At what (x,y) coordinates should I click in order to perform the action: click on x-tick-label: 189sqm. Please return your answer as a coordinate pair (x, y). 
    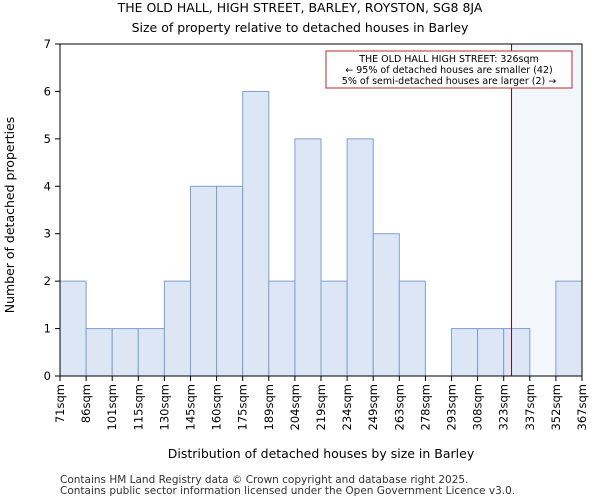
    Looking at the image, I should click on (269, 407).